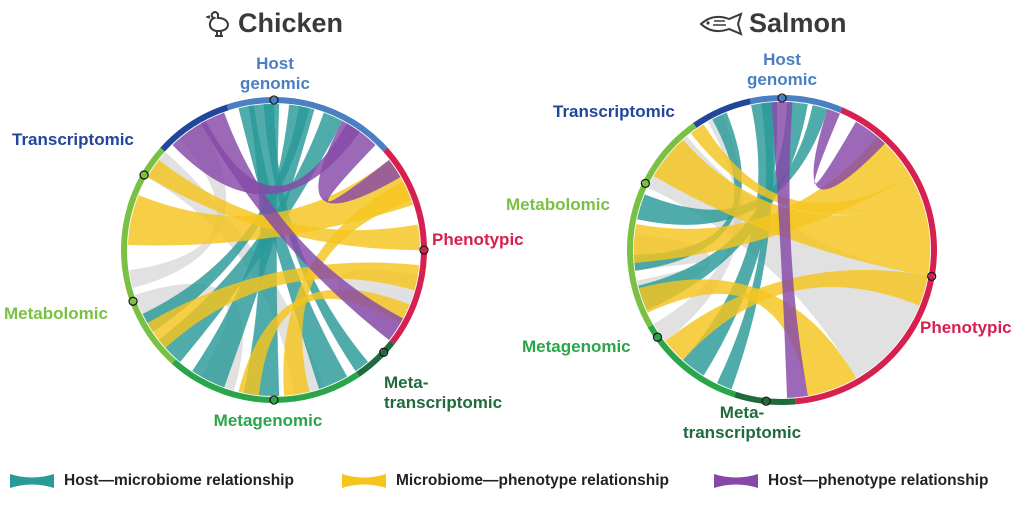  What do you see at coordinates (219, 24) in the screenshot?
I see `chicken-icon` at bounding box center [219, 24].